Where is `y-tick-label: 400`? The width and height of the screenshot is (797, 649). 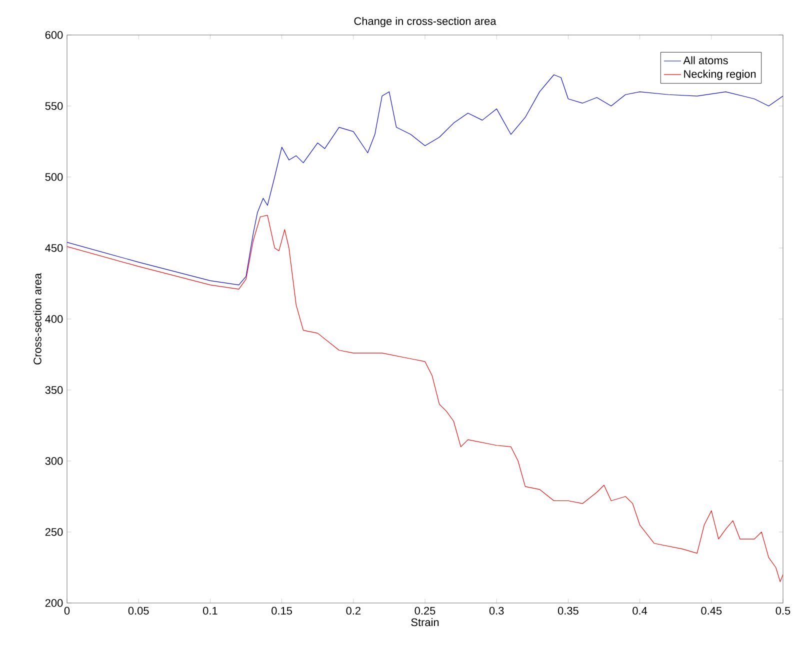 y-tick-label: 400 is located at coordinates (54, 319).